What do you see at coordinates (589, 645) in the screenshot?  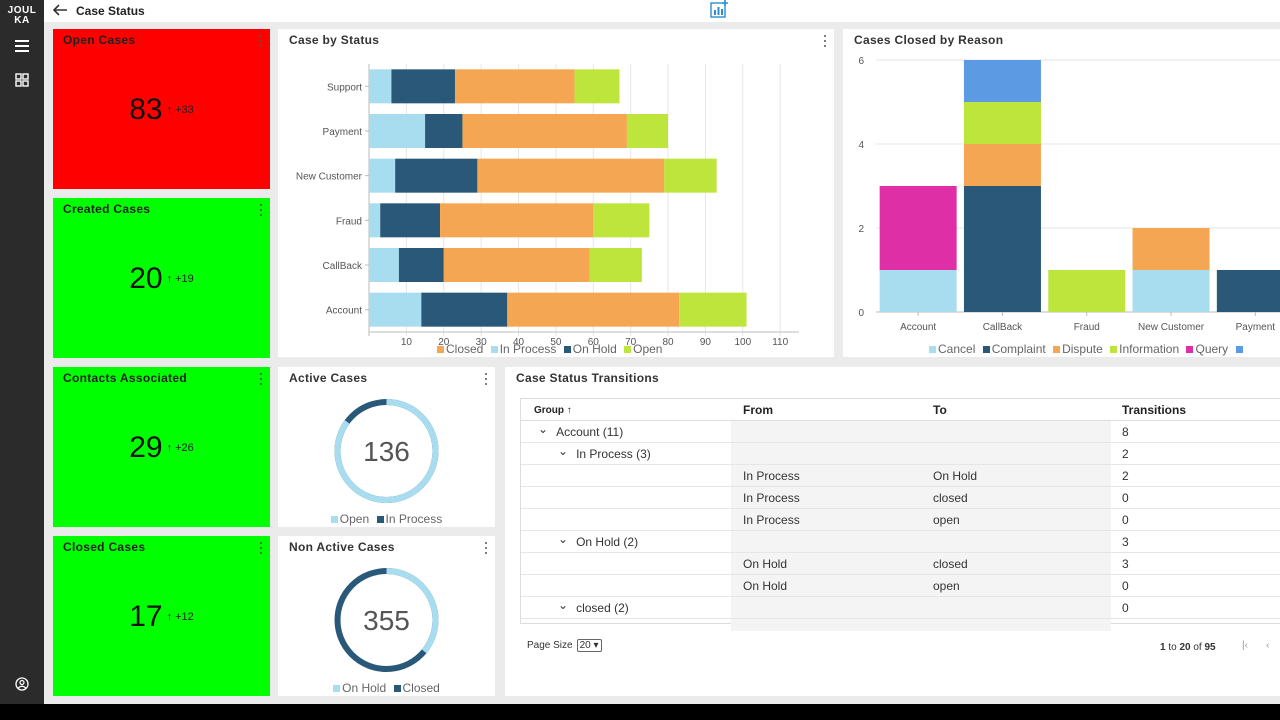 I see `page-size-select: 20 ▾` at bounding box center [589, 645].